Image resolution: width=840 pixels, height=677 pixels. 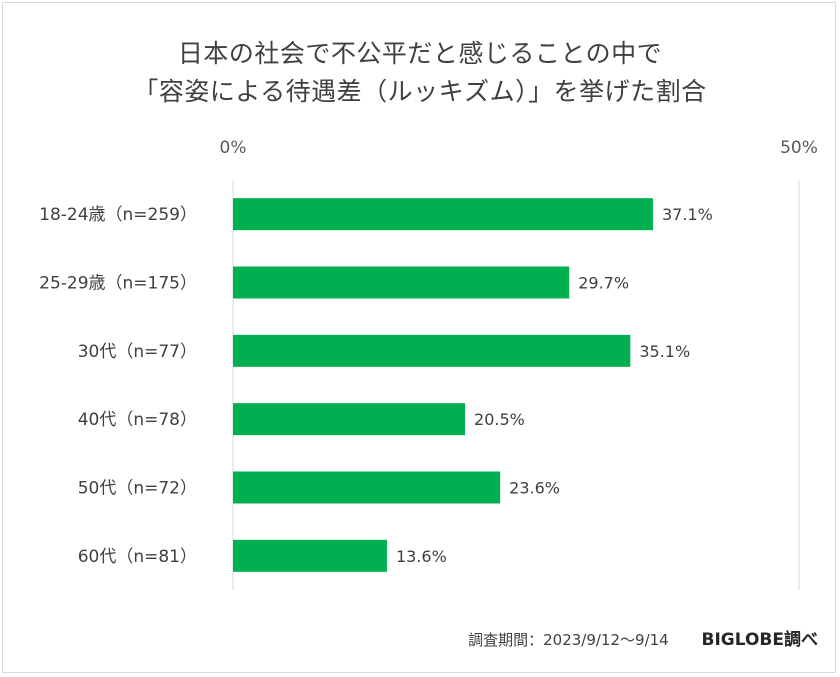 What do you see at coordinates (799, 148) in the screenshot?
I see `x-tick-label: 50%` at bounding box center [799, 148].